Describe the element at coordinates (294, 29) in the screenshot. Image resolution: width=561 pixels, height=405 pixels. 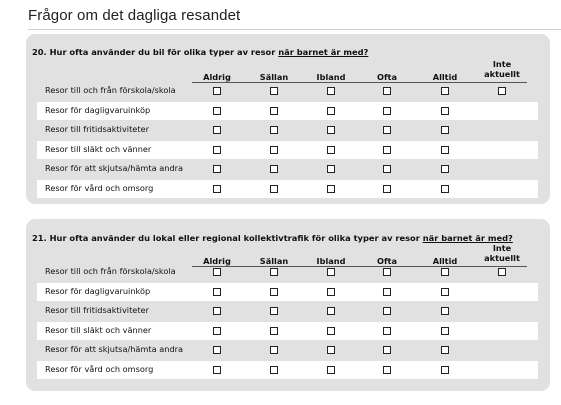
I see `title-divider` at that location.